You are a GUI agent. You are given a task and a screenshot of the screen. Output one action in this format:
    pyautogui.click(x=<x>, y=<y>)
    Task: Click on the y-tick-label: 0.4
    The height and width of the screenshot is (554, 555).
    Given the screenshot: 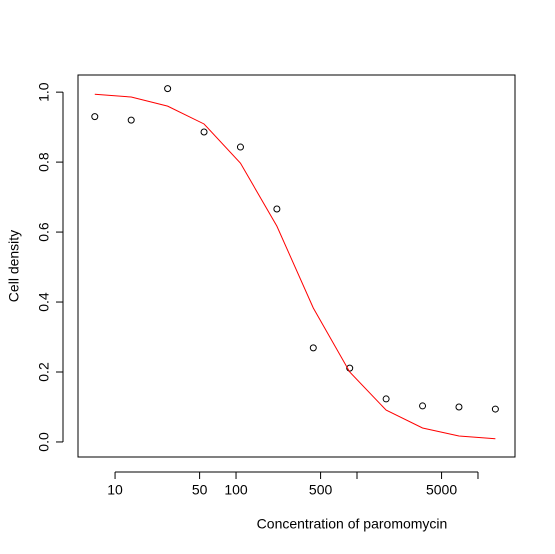 What is the action you would take?
    pyautogui.click(x=44, y=302)
    